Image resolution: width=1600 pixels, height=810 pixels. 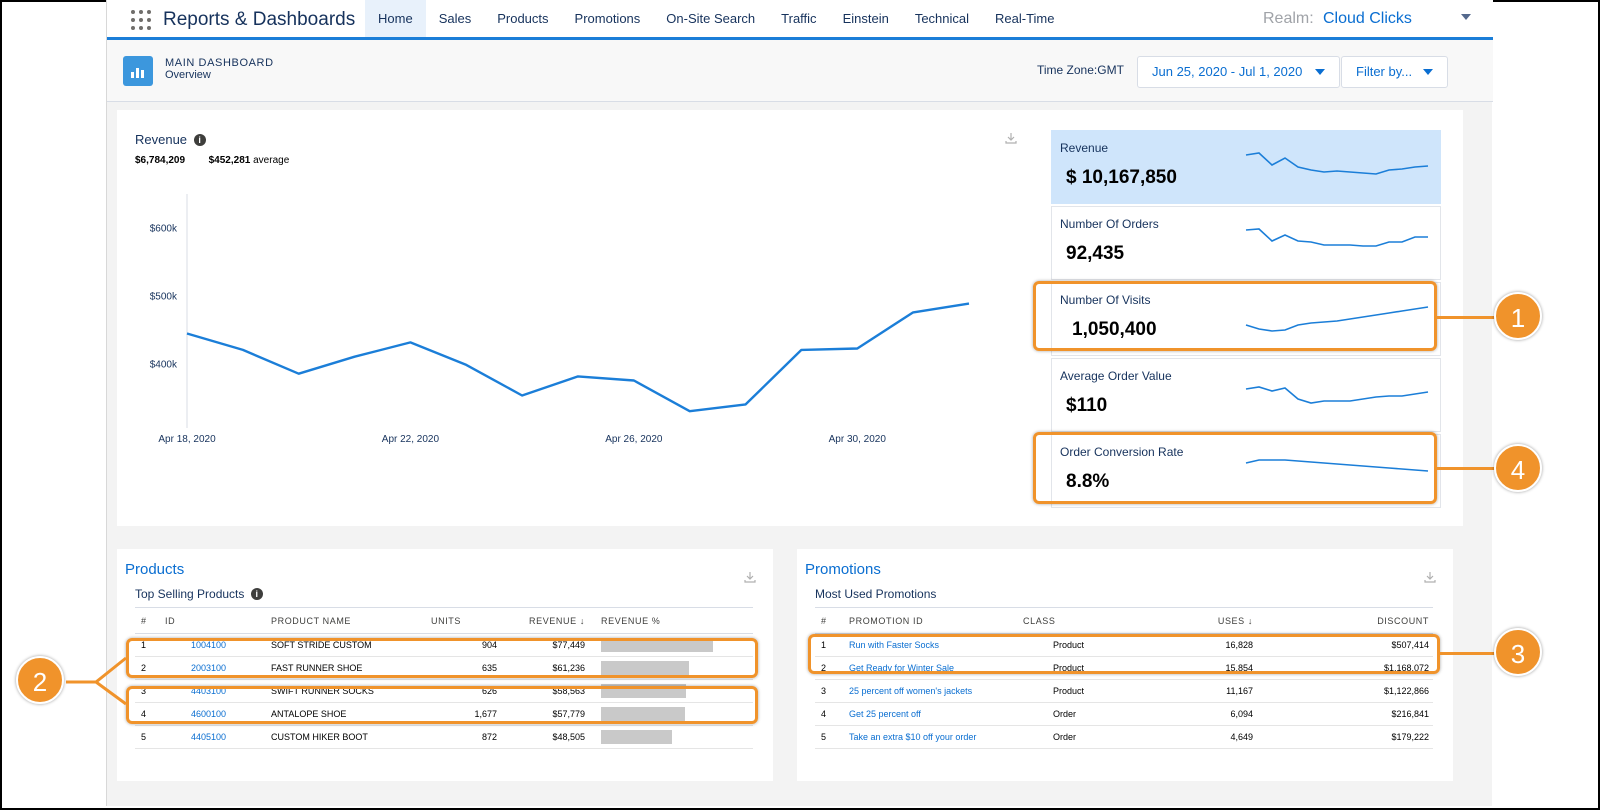 I want to click on callout-badge-2: 2, so click(x=40, y=680).